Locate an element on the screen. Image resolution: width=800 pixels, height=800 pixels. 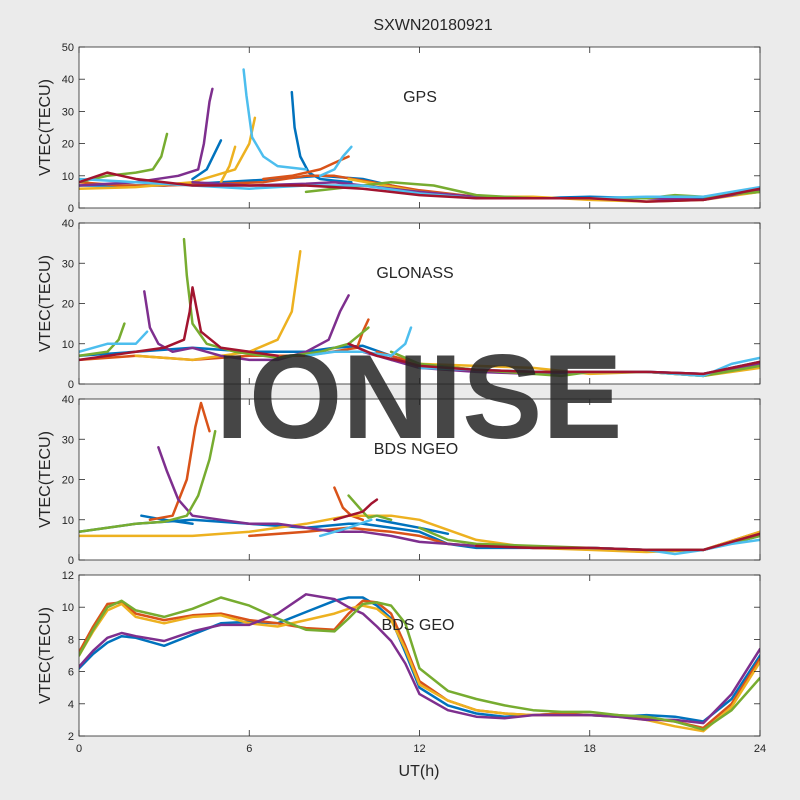
x-tick-label: 6 is located at coordinates (249, 749).